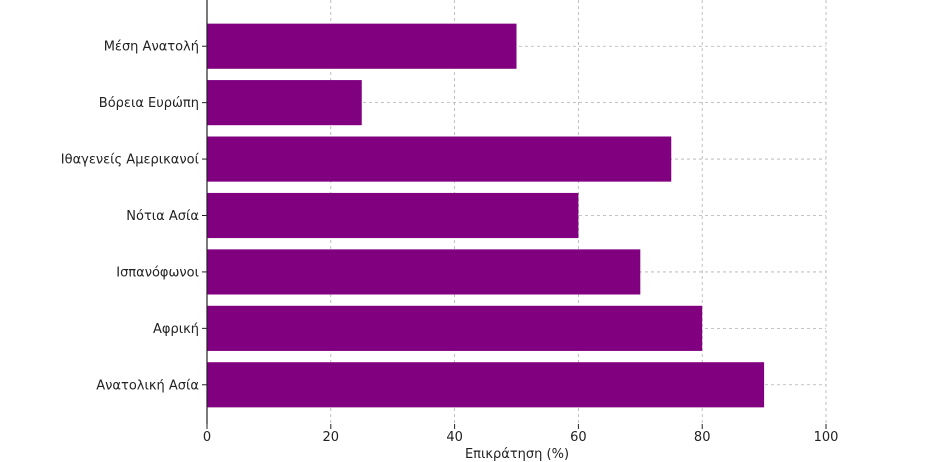 This screenshot has height=462, width=941. I want to click on y-tick-label: Ιθαγενείς Αμερικανοί, so click(130, 160).